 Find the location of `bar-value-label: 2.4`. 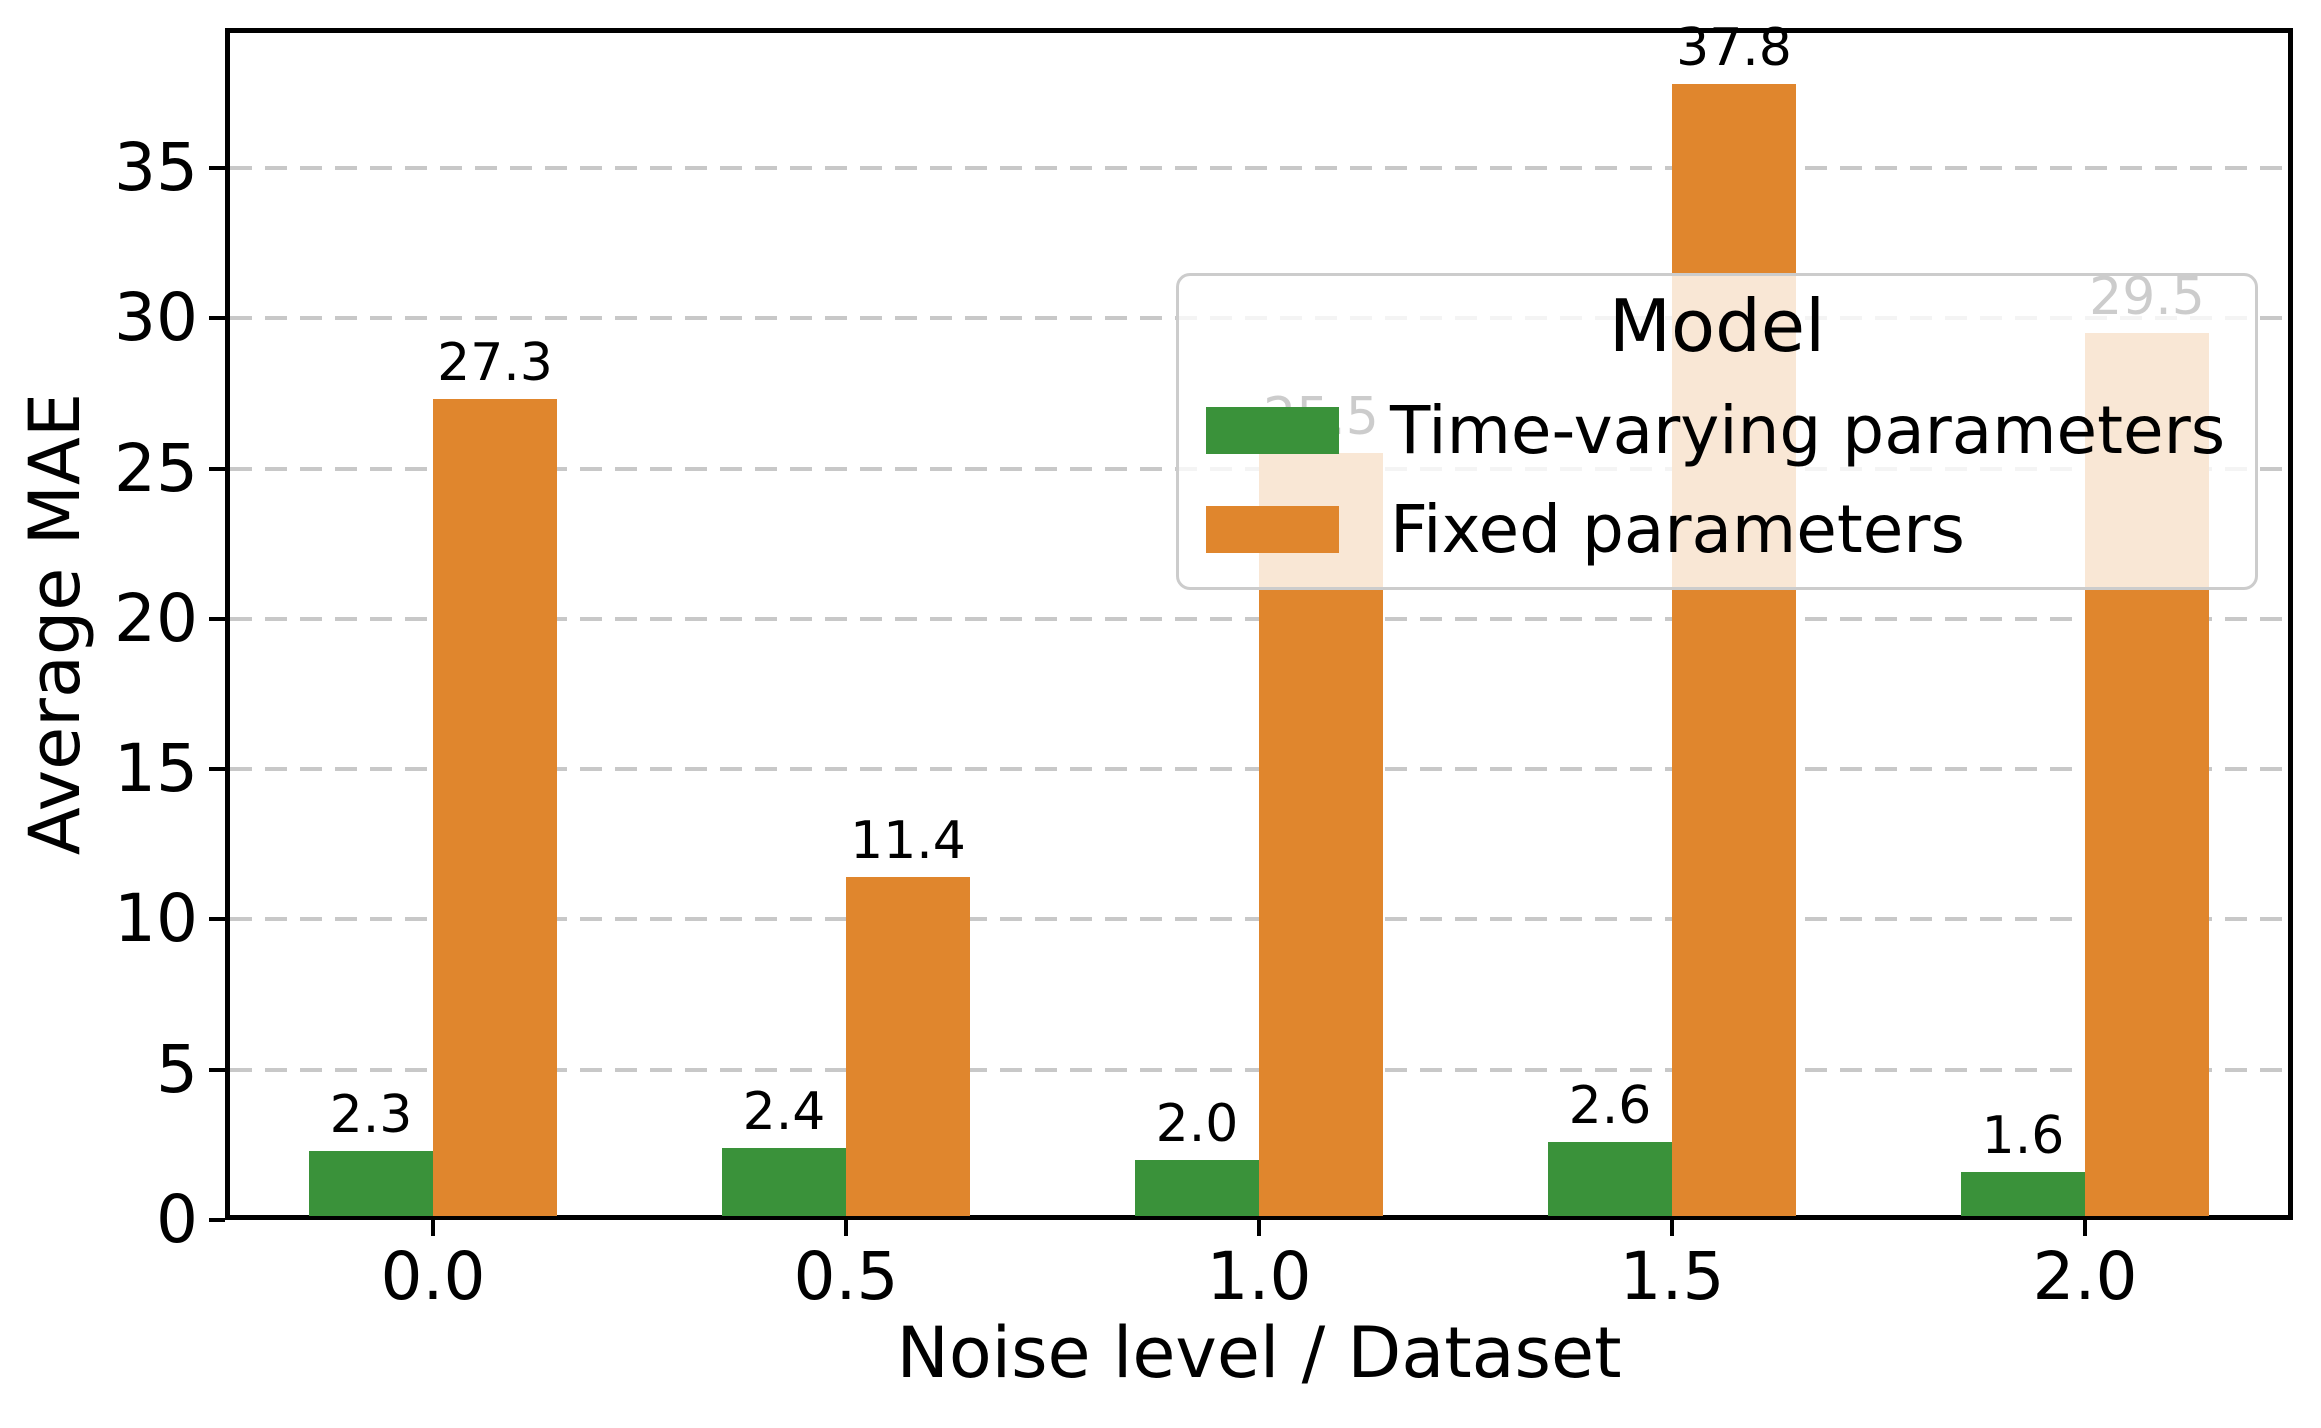

bar-value-label: 2.4 is located at coordinates (784, 1111).